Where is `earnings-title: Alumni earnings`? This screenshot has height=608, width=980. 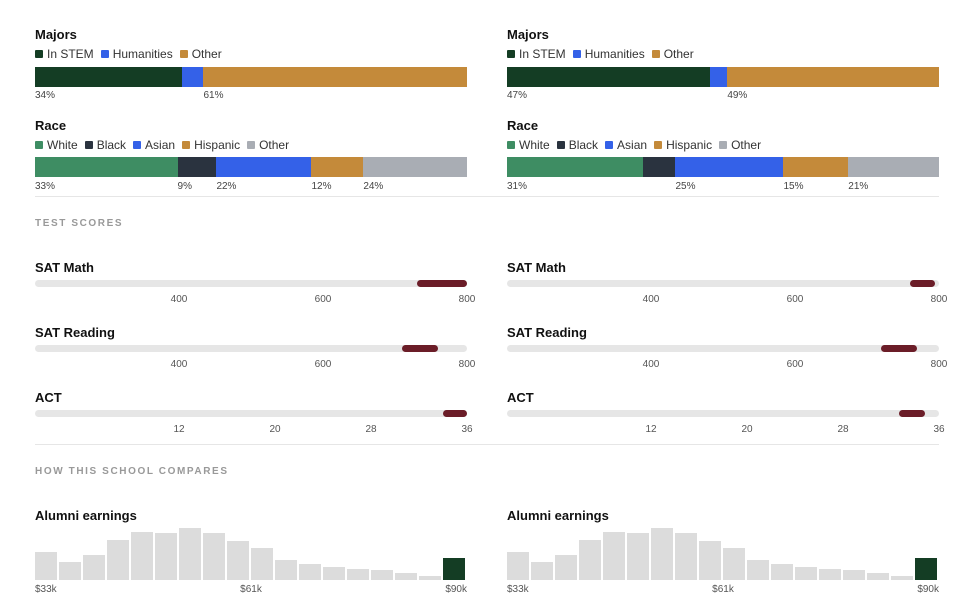
earnings-title: Alumni earnings is located at coordinates (558, 515).